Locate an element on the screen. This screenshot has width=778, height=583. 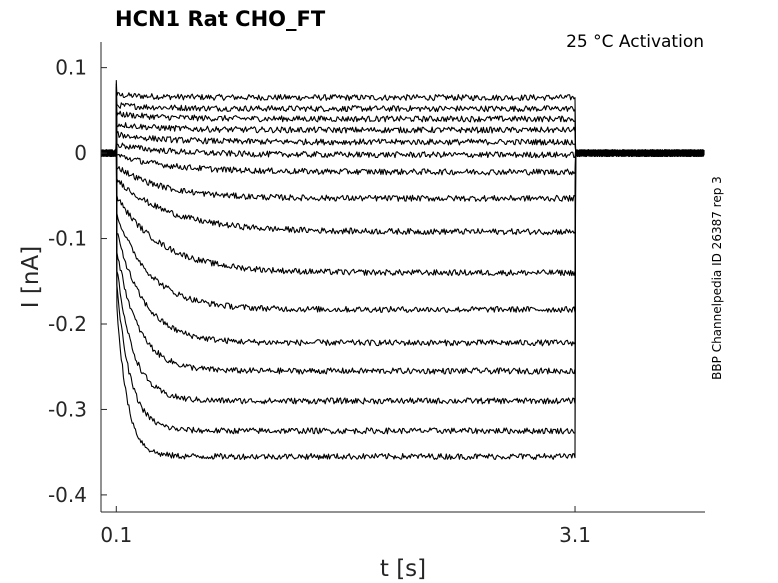
y-axis-ticks: 0.1 0 -0.1 -0.2 -0.3 -0.4 is located at coordinates (77, 281).